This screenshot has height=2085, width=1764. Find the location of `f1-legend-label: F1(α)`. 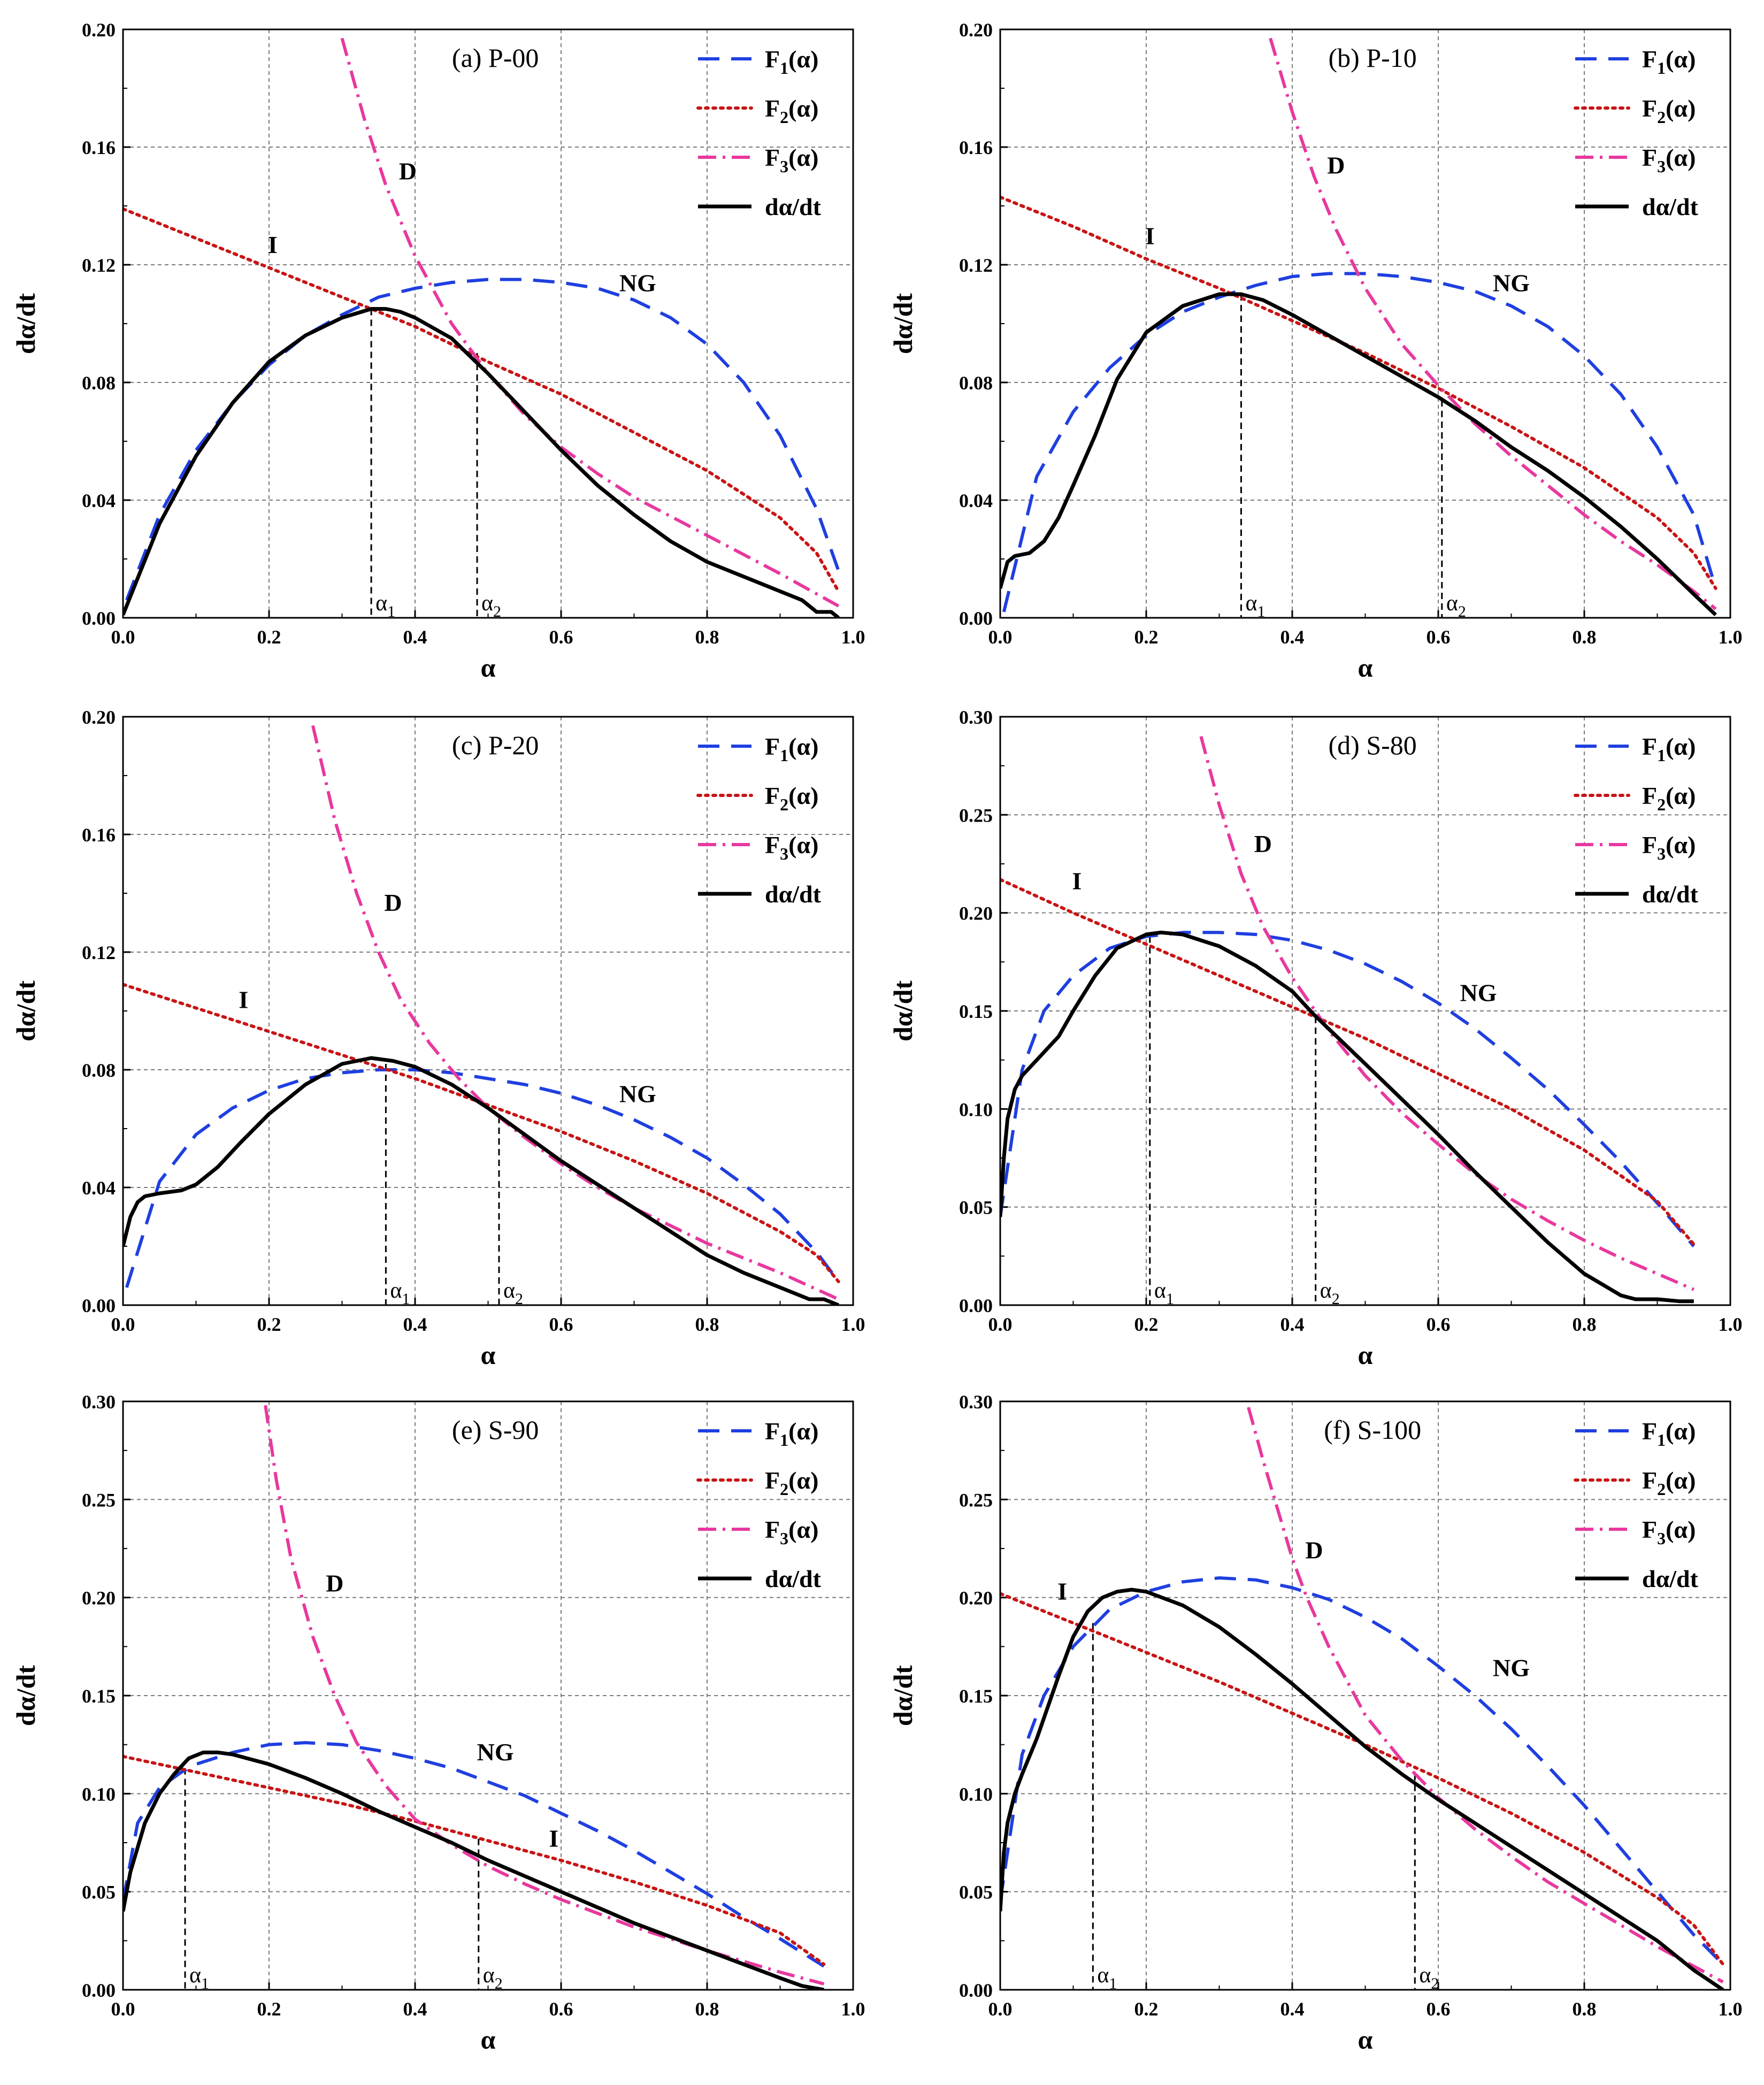

f1-legend-label: F1(α) is located at coordinates (791, 1434).